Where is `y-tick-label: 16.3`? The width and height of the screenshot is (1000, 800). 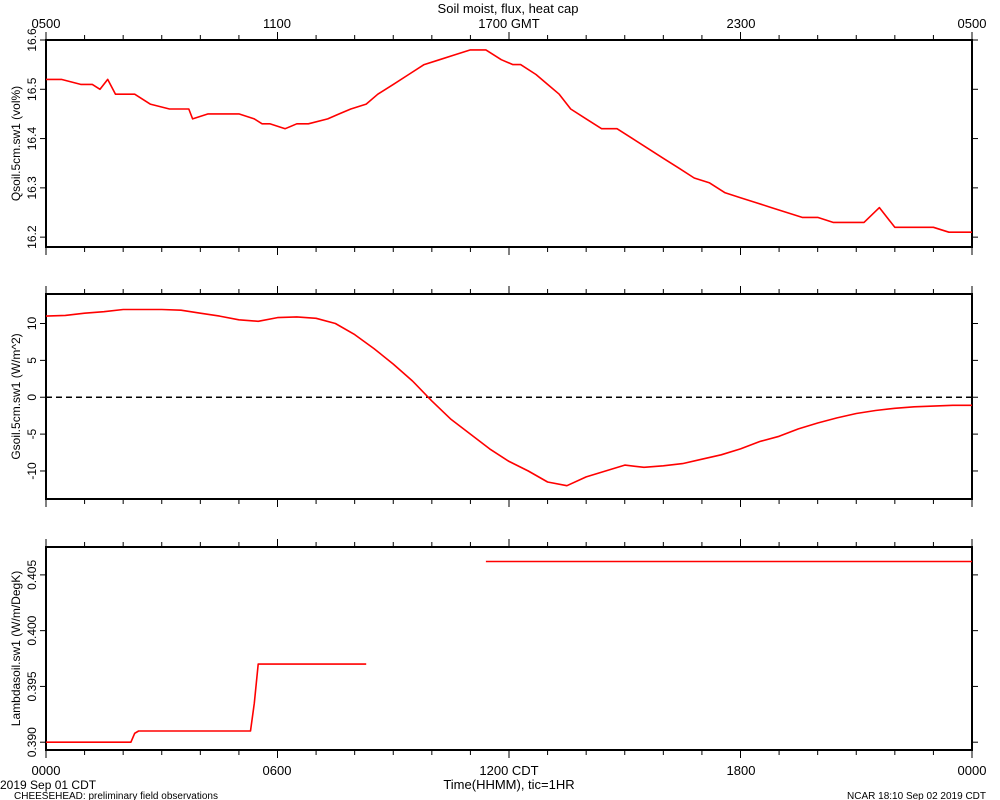
y-tick-label: 16.3 is located at coordinates (32, 188).